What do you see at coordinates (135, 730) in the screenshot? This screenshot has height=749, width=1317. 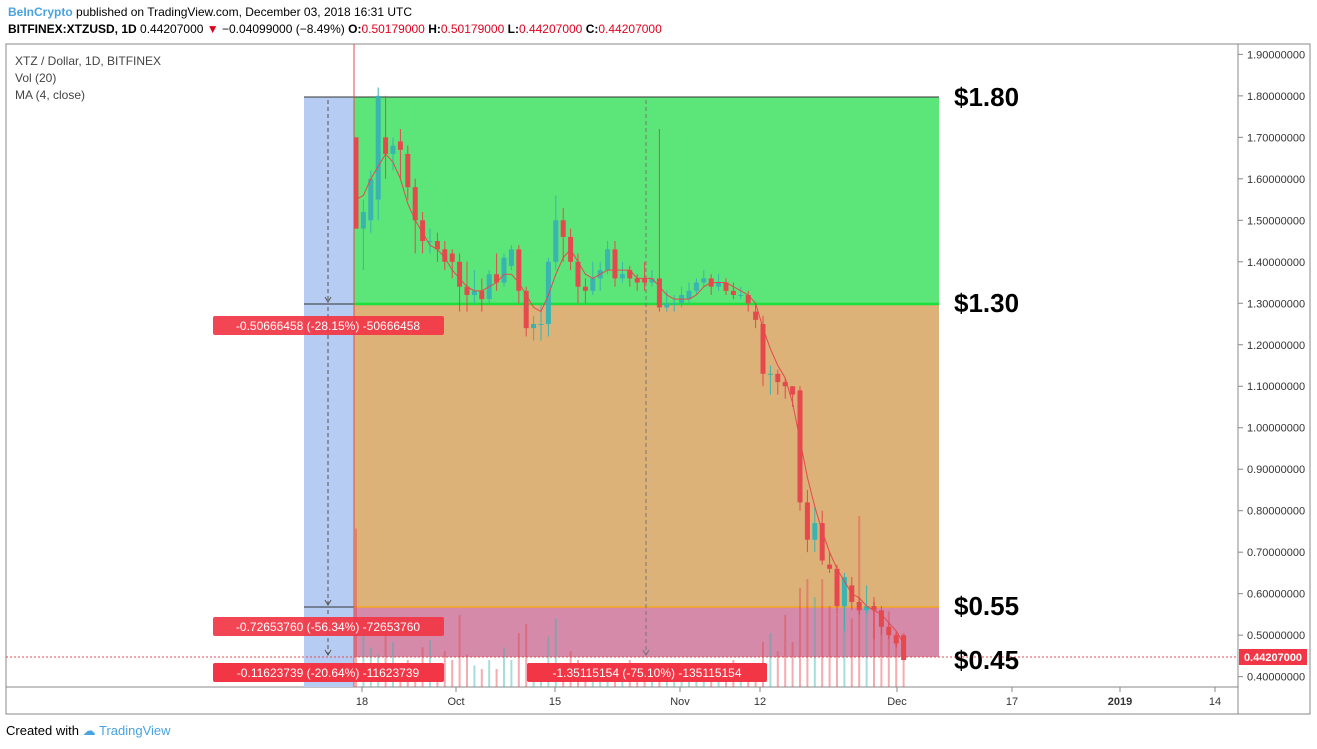 I see `tradingview-link: TradingView` at bounding box center [135, 730].